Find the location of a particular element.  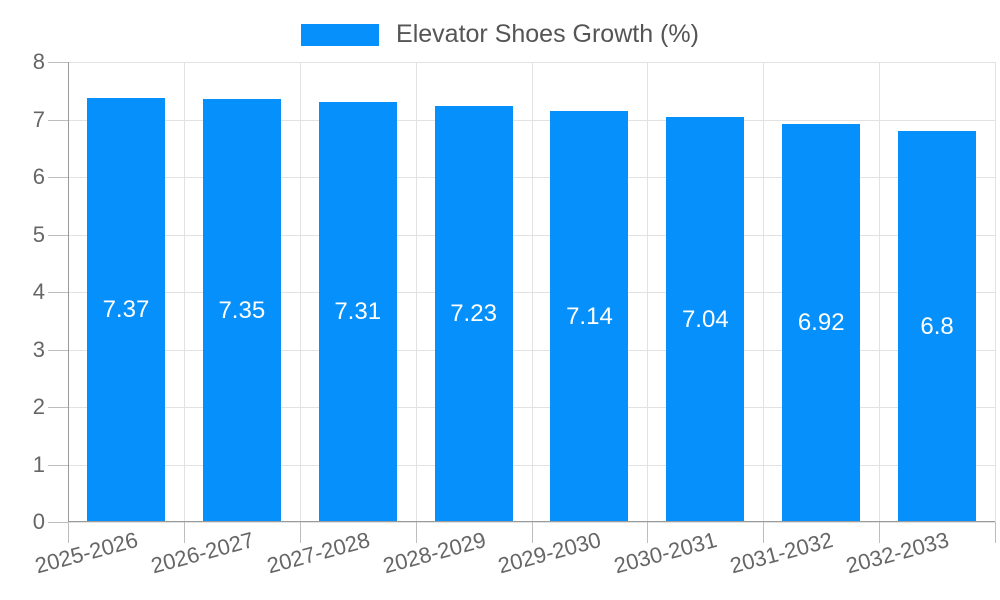

y-axis-line is located at coordinates (68, 292).